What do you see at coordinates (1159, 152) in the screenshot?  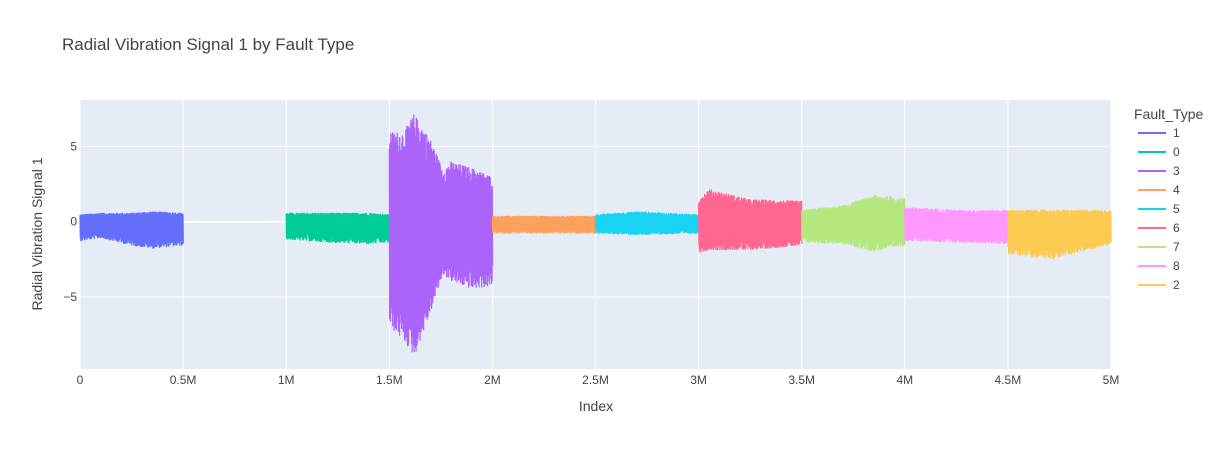 I see `legend-item: 0` at bounding box center [1159, 152].